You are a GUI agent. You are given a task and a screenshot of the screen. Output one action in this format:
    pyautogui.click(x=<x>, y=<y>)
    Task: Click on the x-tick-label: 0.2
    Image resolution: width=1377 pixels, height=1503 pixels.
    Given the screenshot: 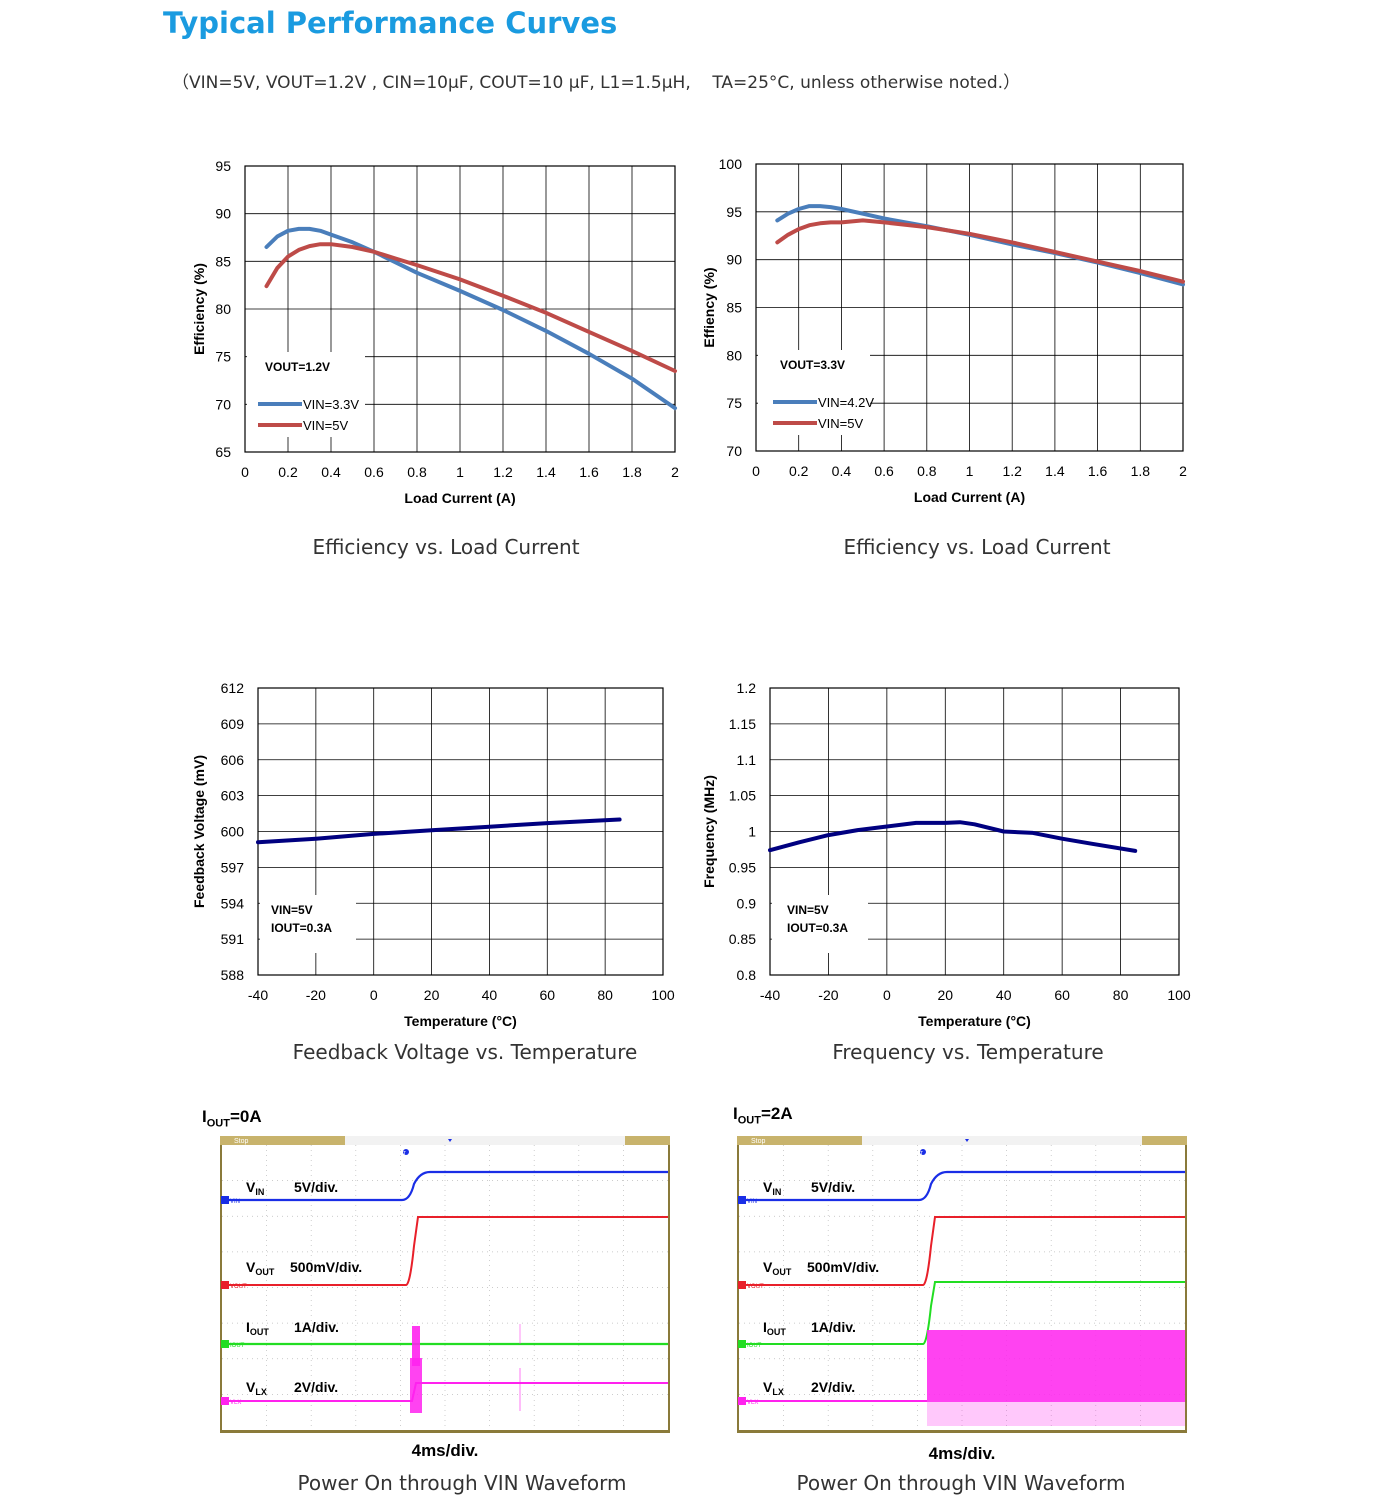 What is the action you would take?
    pyautogui.click(x=288, y=472)
    